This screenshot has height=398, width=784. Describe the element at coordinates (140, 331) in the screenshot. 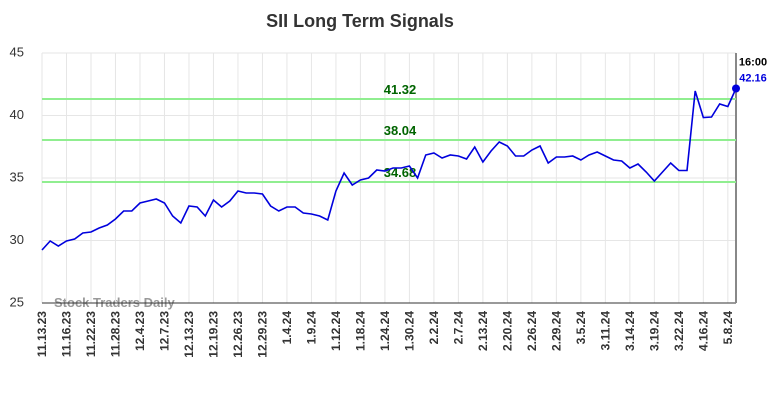

I see `x-tick-label: 12.4.23` at that location.